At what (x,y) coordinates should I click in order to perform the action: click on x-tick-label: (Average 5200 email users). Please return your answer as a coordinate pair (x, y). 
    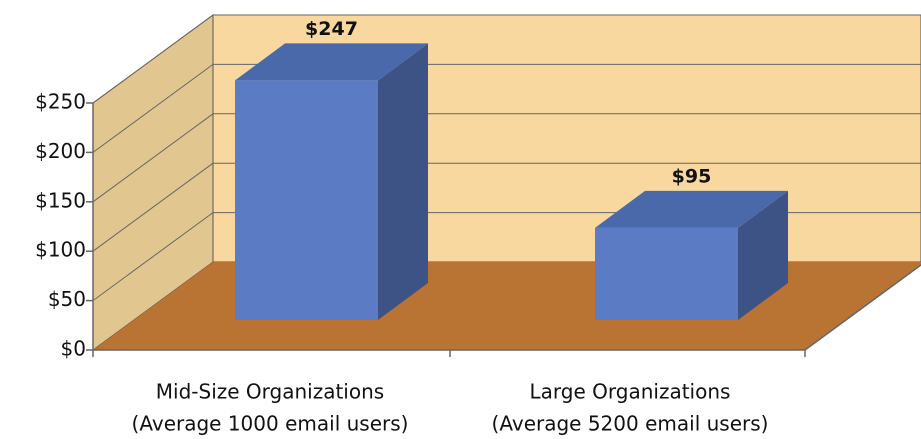
    Looking at the image, I should click on (630, 424).